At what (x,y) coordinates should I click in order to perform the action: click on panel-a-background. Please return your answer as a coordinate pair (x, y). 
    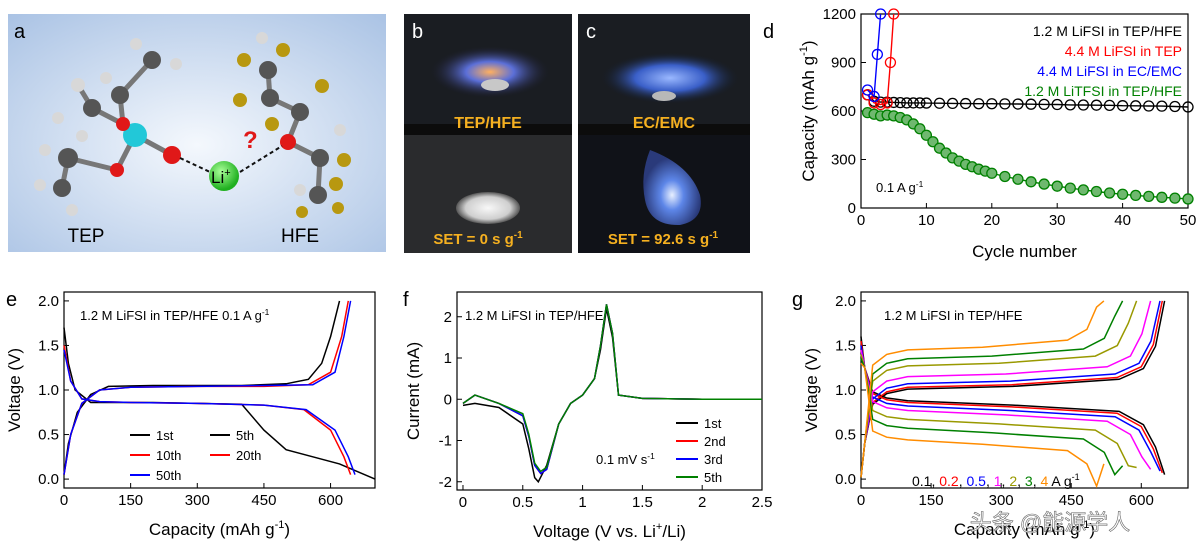
    Looking at the image, I should click on (197, 133).